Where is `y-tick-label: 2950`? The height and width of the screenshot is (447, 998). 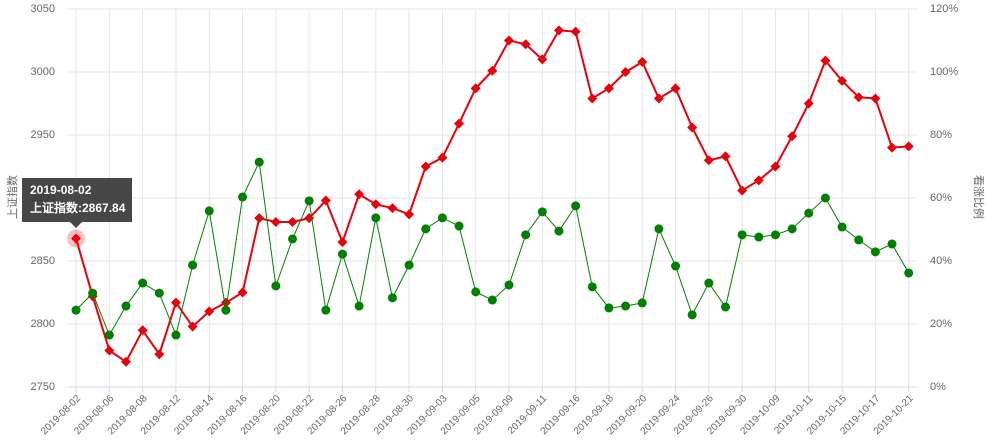
y-tick-label: 2950 is located at coordinates (43, 135).